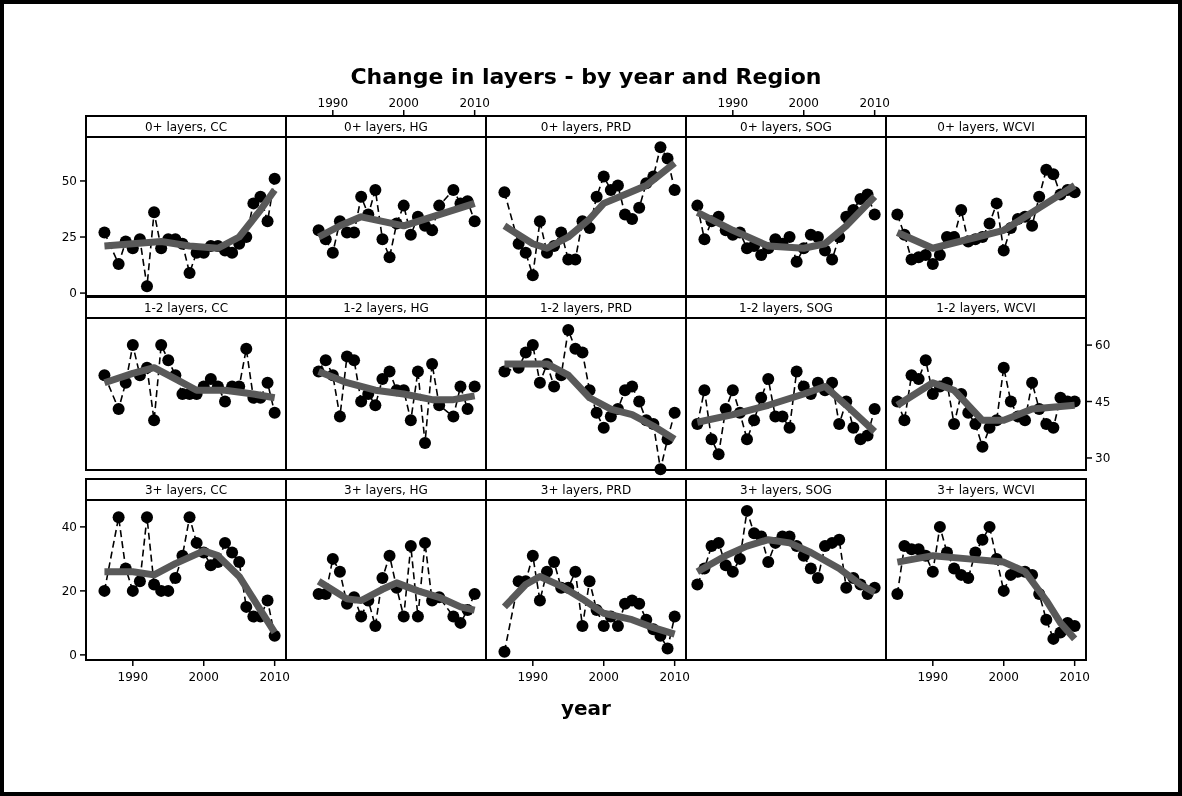 The width and height of the screenshot is (1182, 796). What do you see at coordinates (386, 127) in the screenshot?
I see `chart-title: 0+ layers, HG` at bounding box center [386, 127].